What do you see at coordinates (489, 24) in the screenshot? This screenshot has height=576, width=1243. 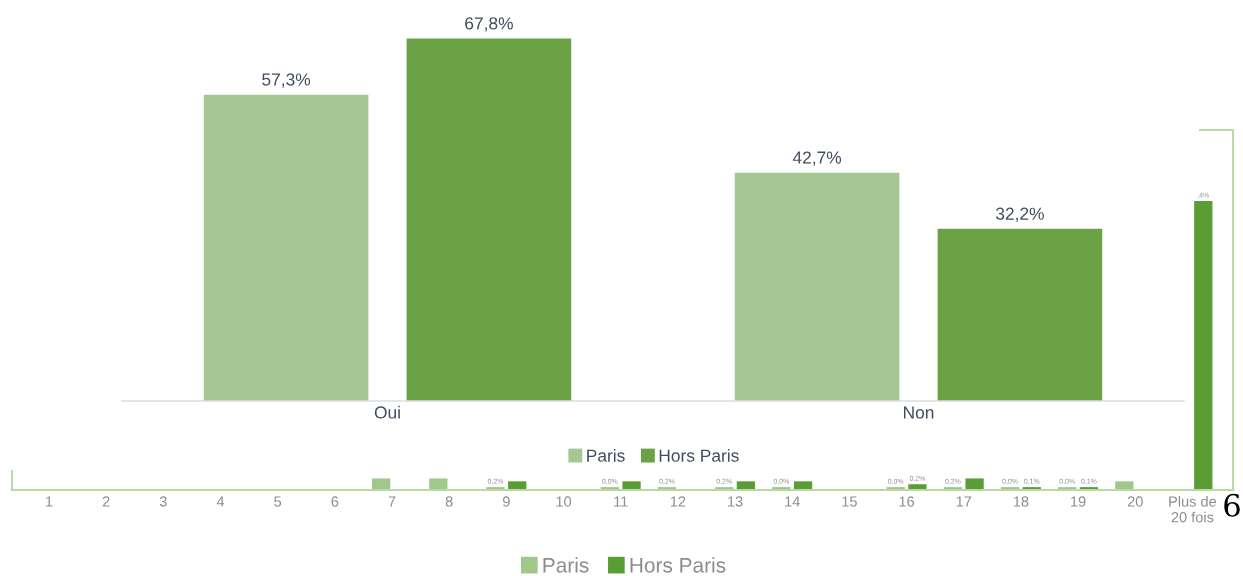 I see `data-label: 67,8%` at bounding box center [489, 24].